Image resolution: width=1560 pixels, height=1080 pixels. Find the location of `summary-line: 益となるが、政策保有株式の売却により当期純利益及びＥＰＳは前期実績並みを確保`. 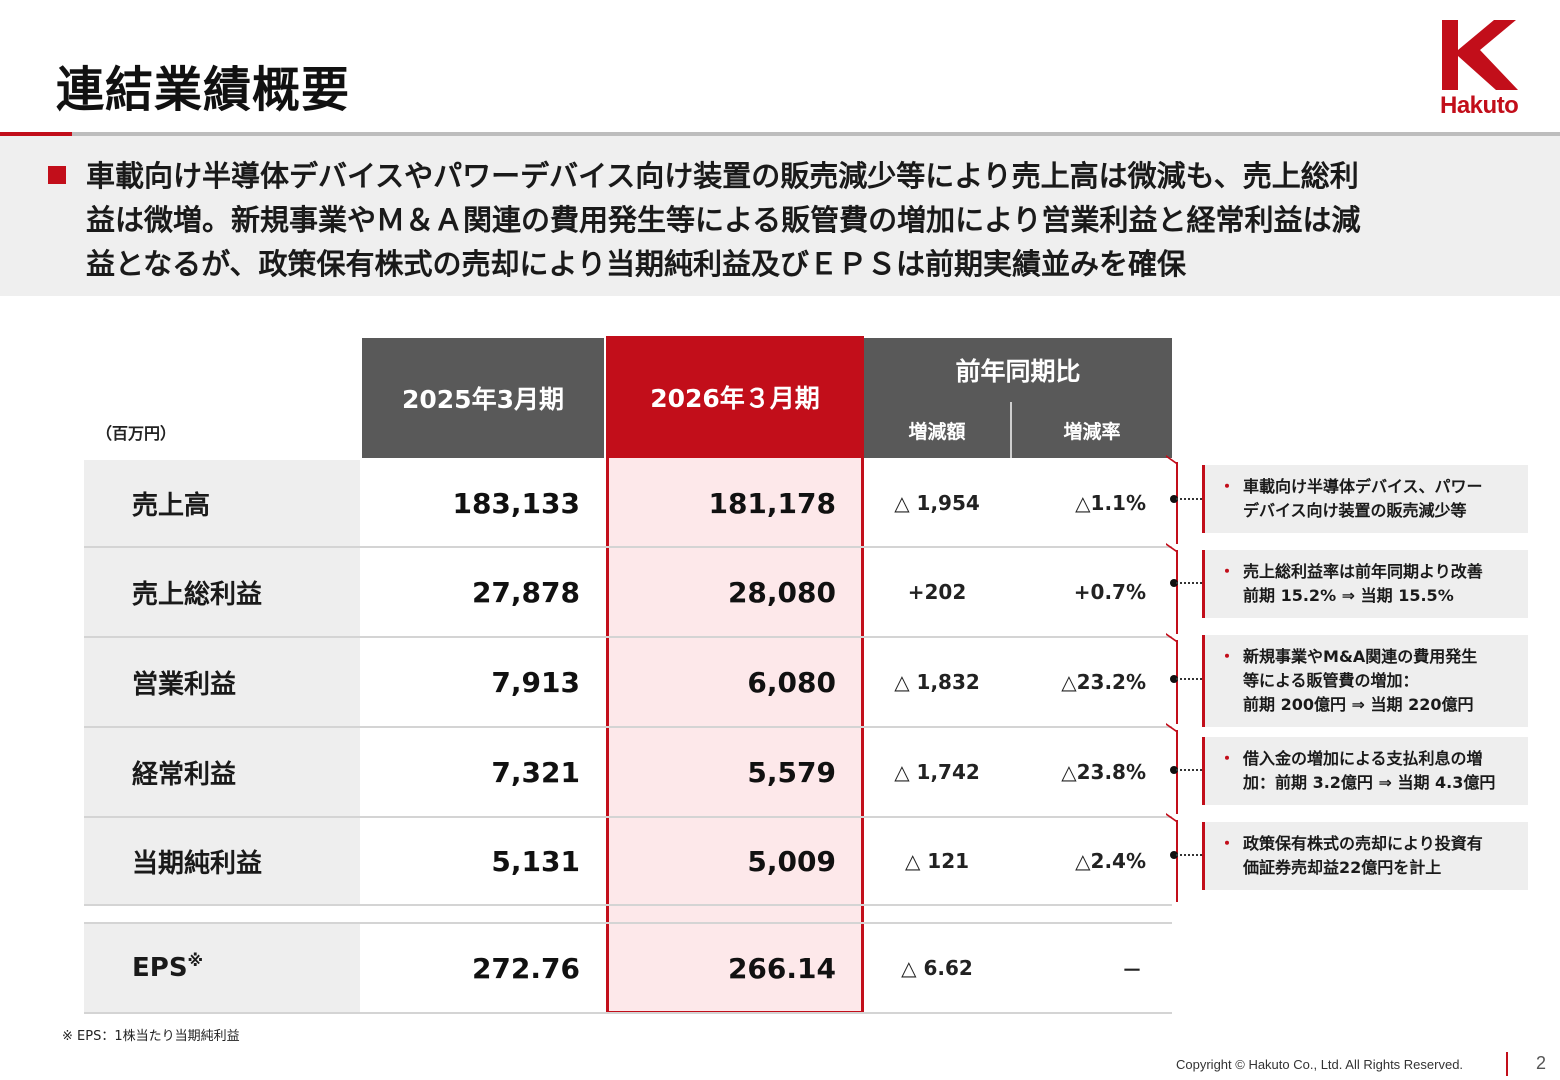

summary-line: 益となるが、政策保有株式の売却により当期純利益及びＥＰＳは前期実績並みを確保 is located at coordinates (636, 264).